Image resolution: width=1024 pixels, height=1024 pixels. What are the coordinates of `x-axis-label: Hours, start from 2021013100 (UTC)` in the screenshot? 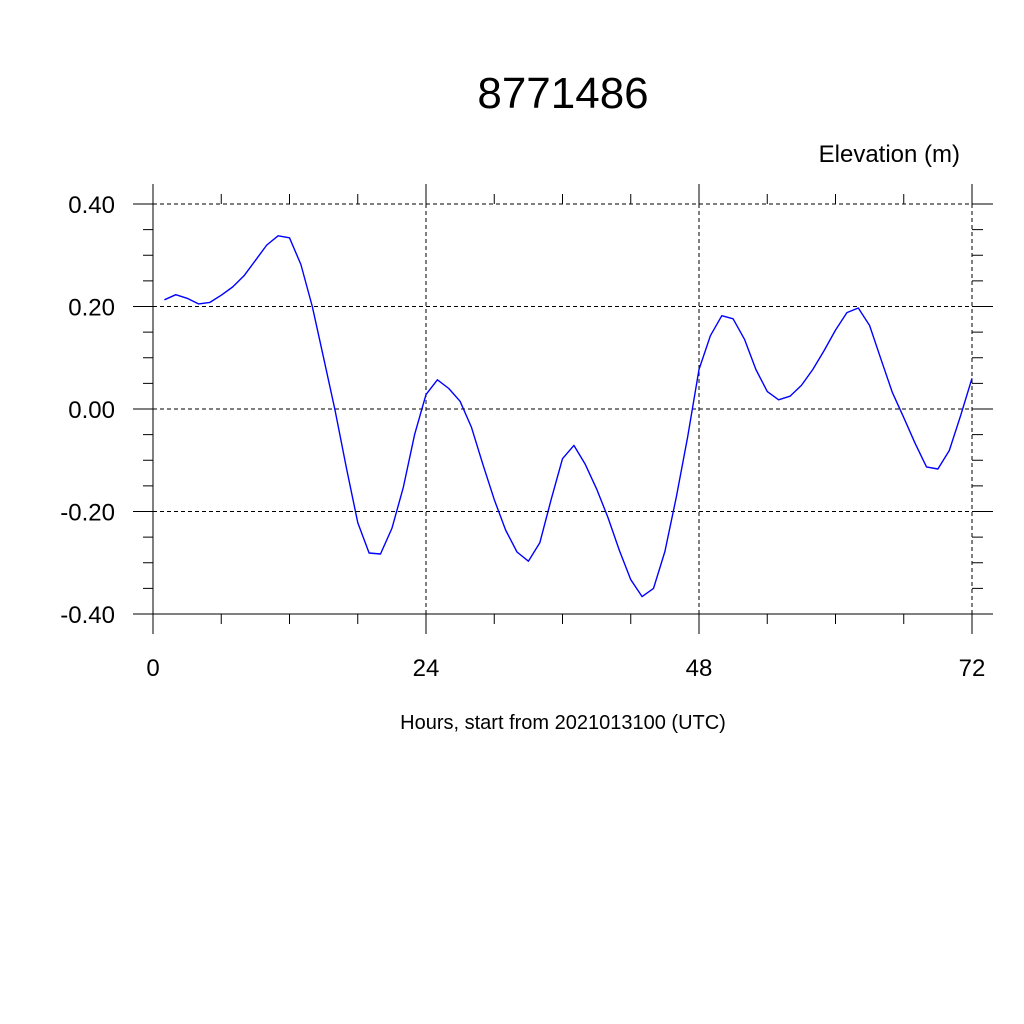 It's located at (563, 723).